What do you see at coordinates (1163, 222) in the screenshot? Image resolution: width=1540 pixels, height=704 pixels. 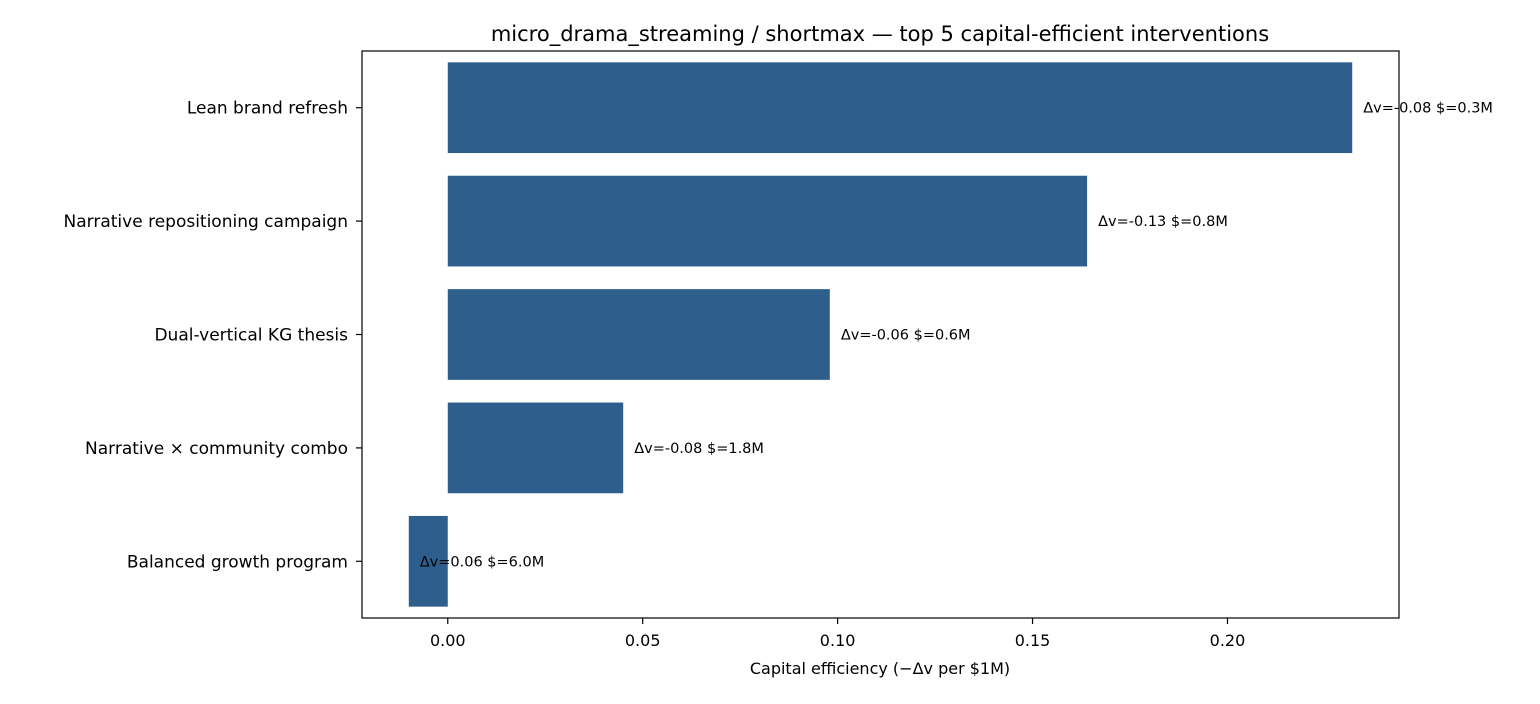 I see `data-label: Δv=-0.13 $=0.8M` at bounding box center [1163, 222].